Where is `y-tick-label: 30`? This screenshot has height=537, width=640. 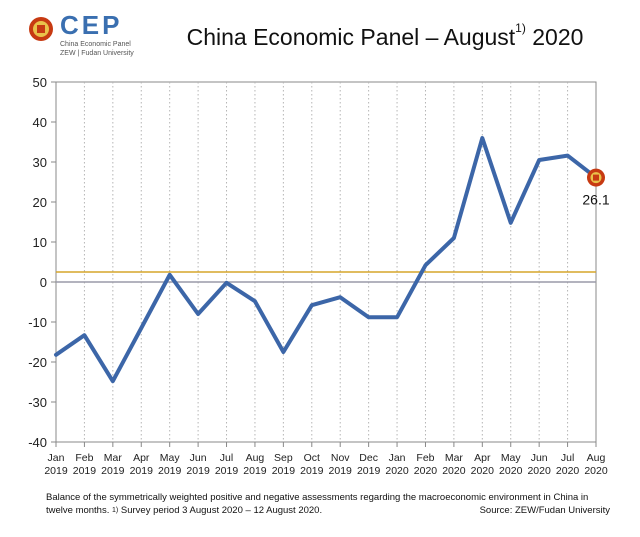
y-tick-label: 30 is located at coordinates (40, 162).